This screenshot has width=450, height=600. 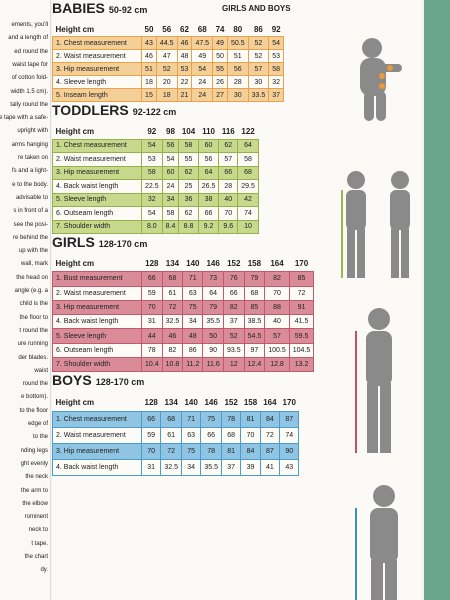 What do you see at coordinates (97, 186) in the screenshot?
I see `table-cell: 4. Back waist length` at bounding box center [97, 186].